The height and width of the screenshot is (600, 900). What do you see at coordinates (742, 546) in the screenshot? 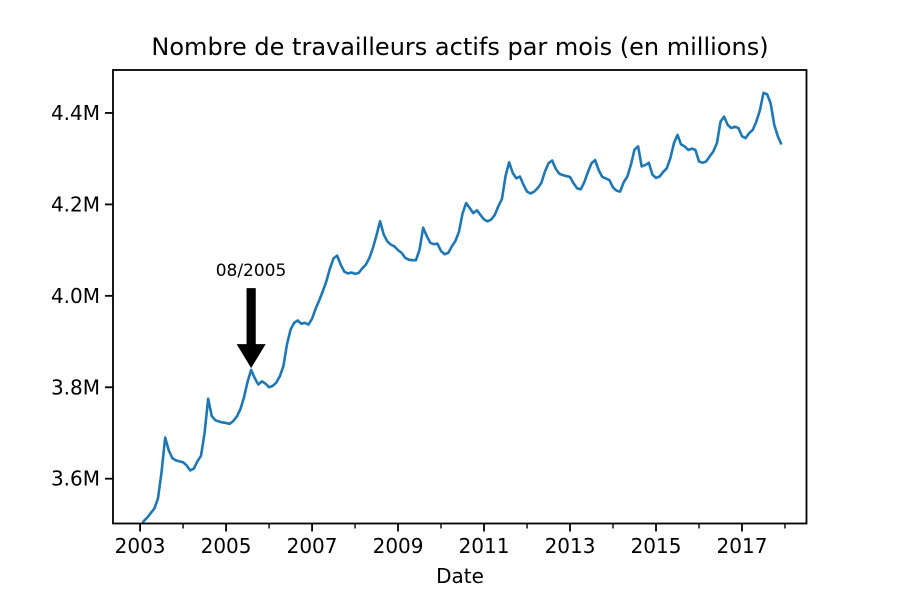
I see `x-tick-label: 2017` at bounding box center [742, 546].